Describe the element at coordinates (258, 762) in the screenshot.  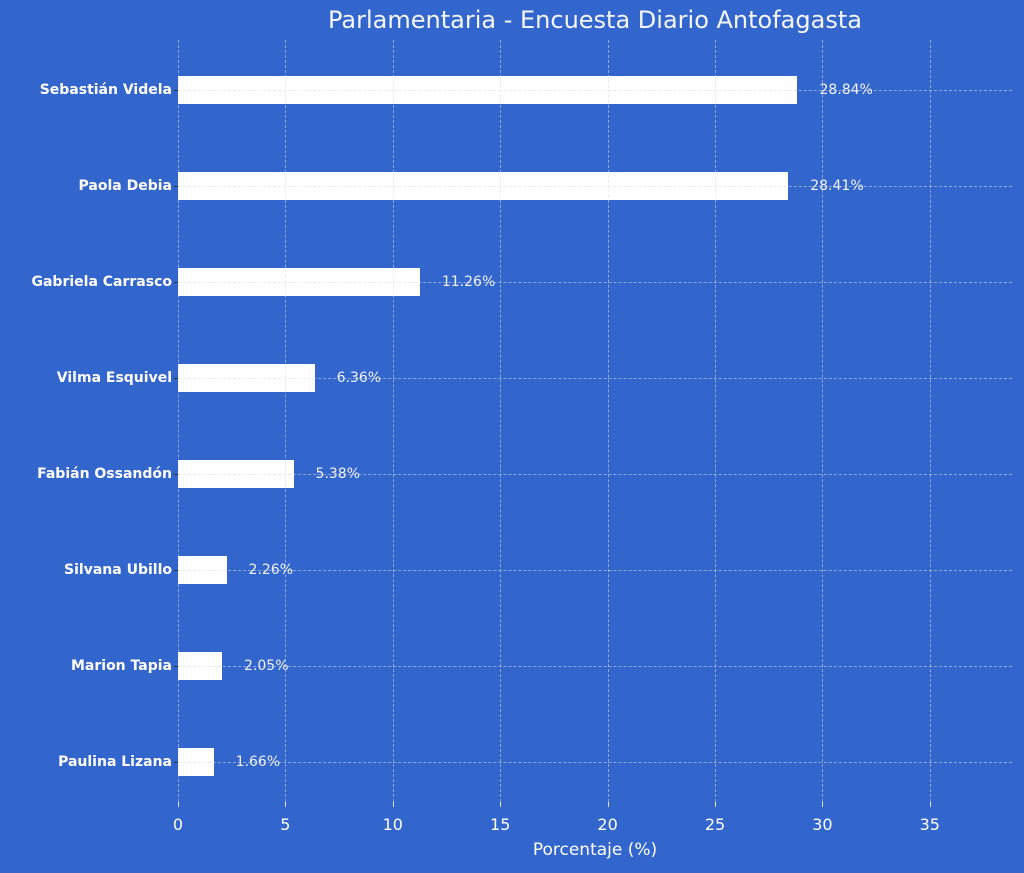
I see `bar-value-label: 1.66%` at that location.